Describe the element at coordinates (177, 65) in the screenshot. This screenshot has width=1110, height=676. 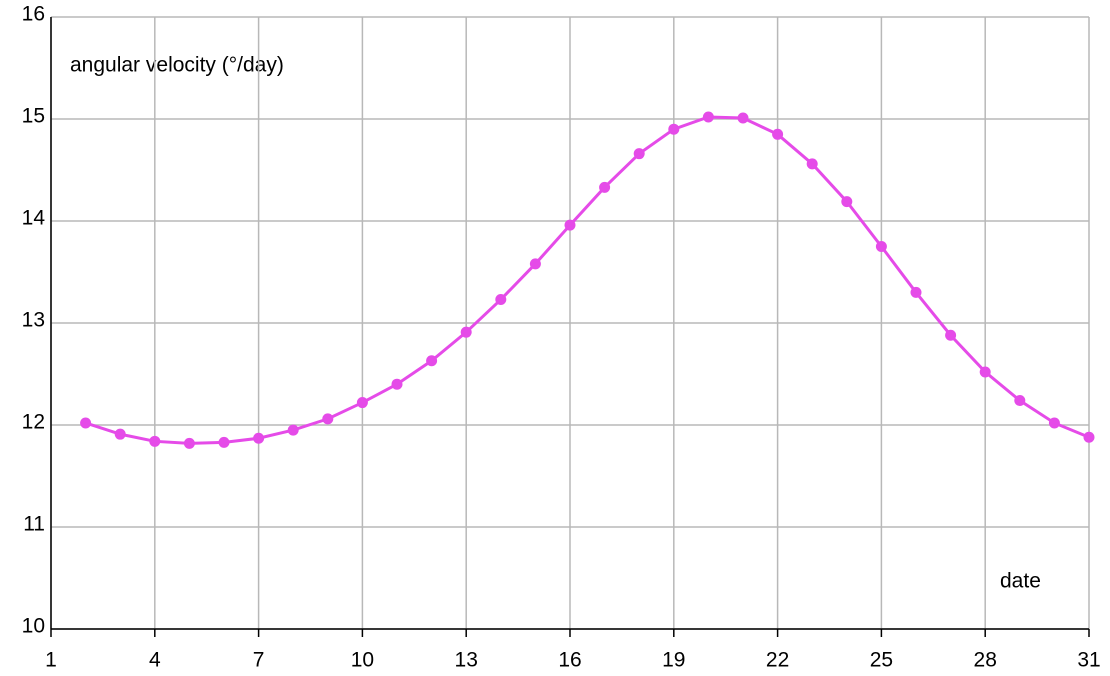
I see `y-axis-label: angular velocity (°/day)` at that location.